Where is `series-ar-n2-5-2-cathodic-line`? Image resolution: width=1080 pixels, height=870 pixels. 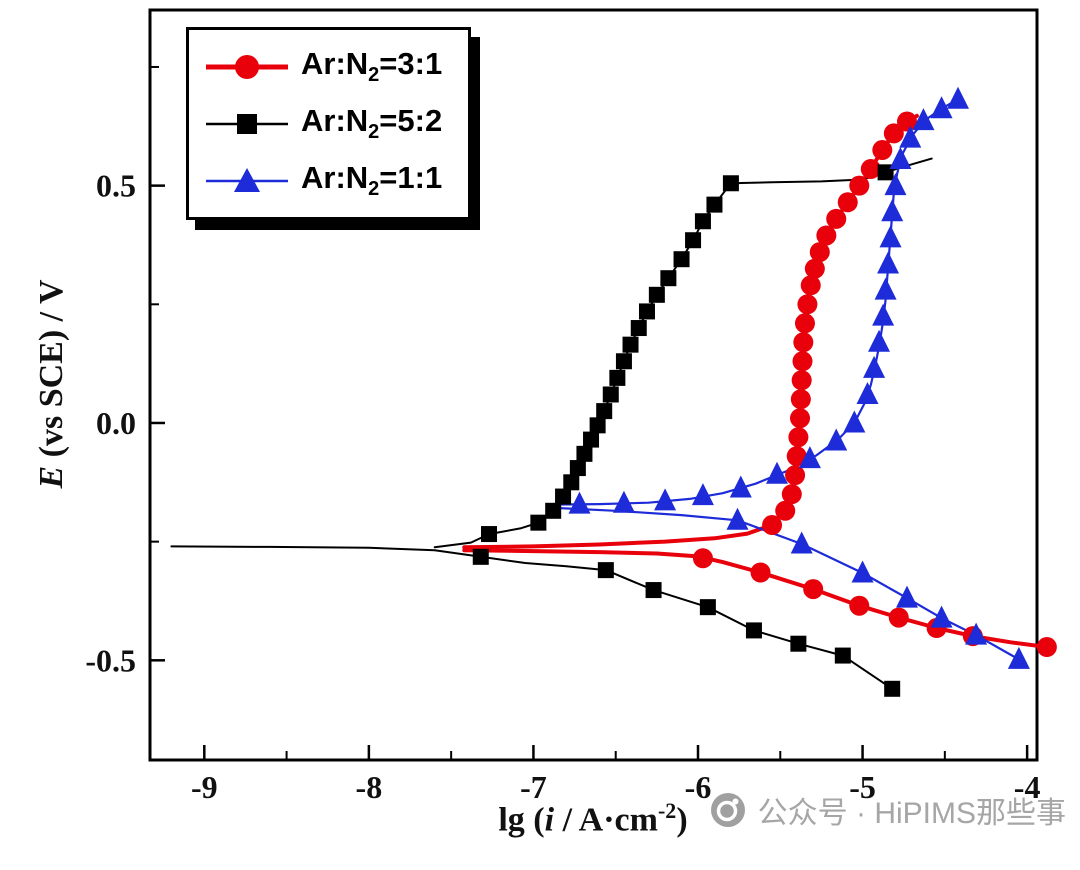 series-ar-n2-5-2-cathodic-line is located at coordinates (532, 617).